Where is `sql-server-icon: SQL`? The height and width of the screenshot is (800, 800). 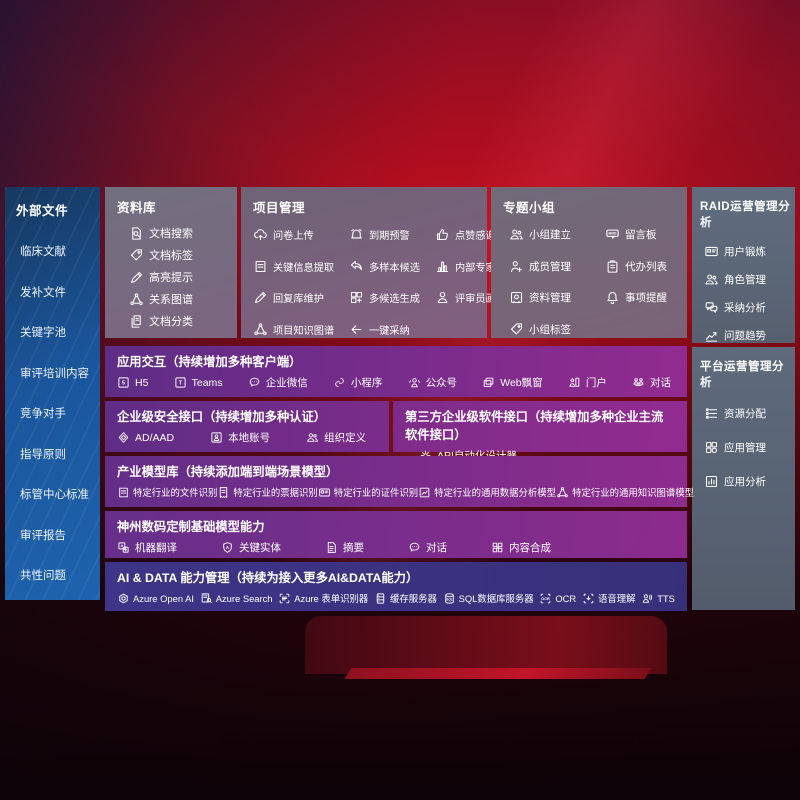
sql-server-icon: SQL is located at coordinates (449, 598).